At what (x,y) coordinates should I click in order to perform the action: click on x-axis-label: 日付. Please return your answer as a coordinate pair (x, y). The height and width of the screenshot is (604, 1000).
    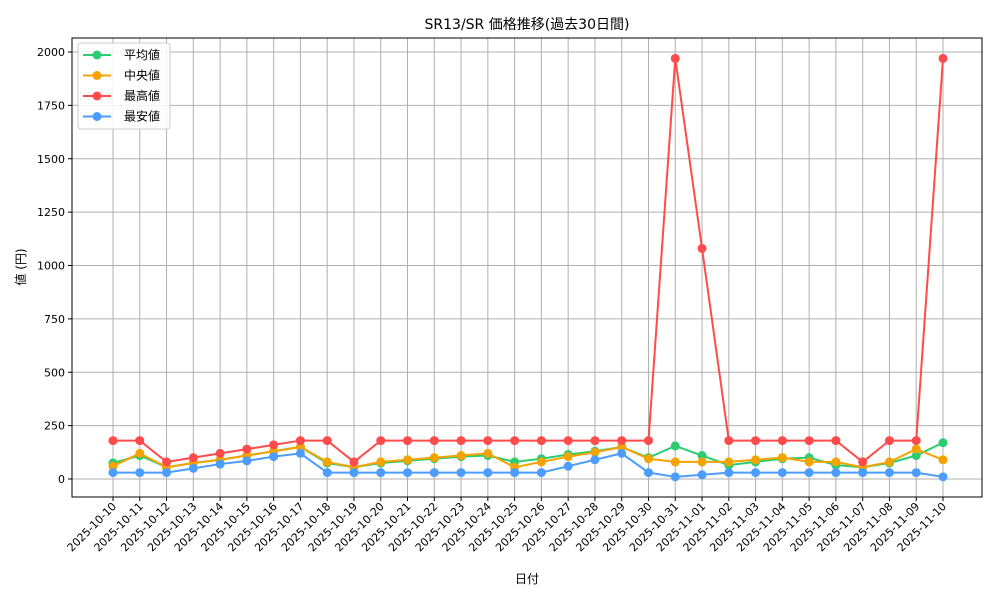
    Looking at the image, I should click on (527, 579).